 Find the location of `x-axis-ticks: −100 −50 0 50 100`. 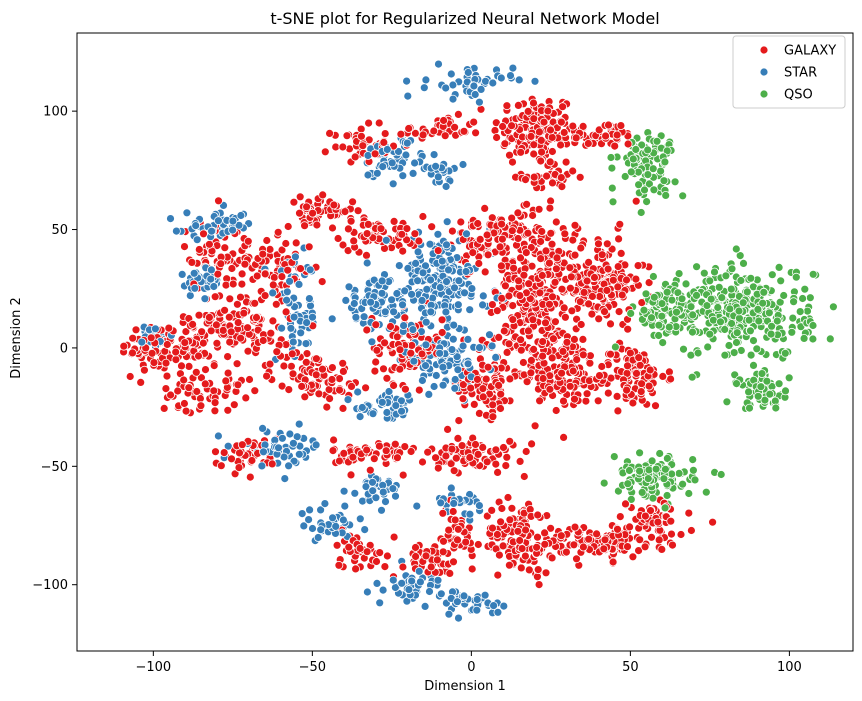

x-axis-ticks: −100 −50 0 50 100 is located at coordinates (468, 663).